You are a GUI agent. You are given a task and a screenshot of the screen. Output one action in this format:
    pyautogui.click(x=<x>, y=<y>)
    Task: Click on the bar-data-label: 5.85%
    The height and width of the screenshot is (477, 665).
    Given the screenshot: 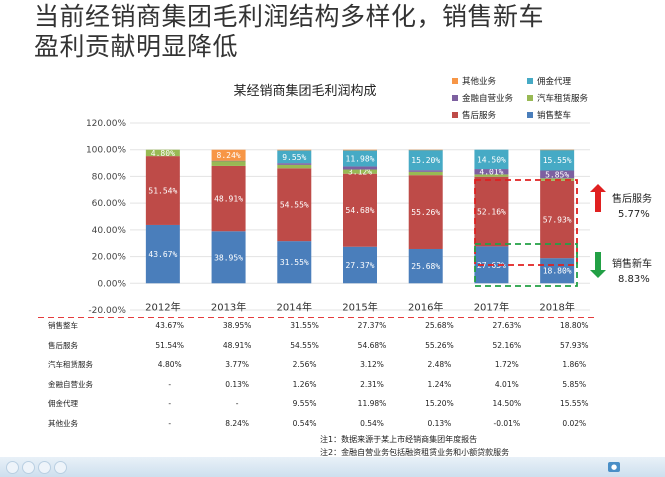 What is the action you would take?
    pyautogui.click(x=557, y=174)
    